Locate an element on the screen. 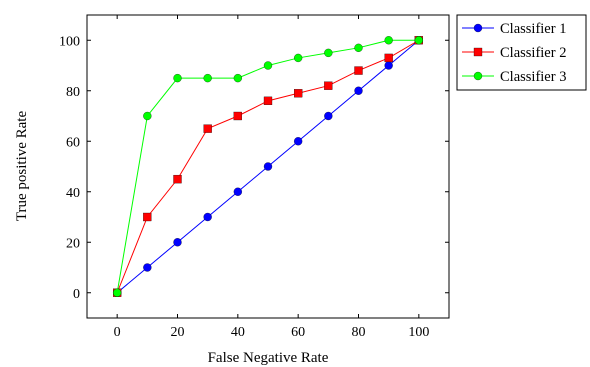 Image resolution: width=590 pixels, height=367 pixels. x-tick-label: 100 is located at coordinates (418, 332).